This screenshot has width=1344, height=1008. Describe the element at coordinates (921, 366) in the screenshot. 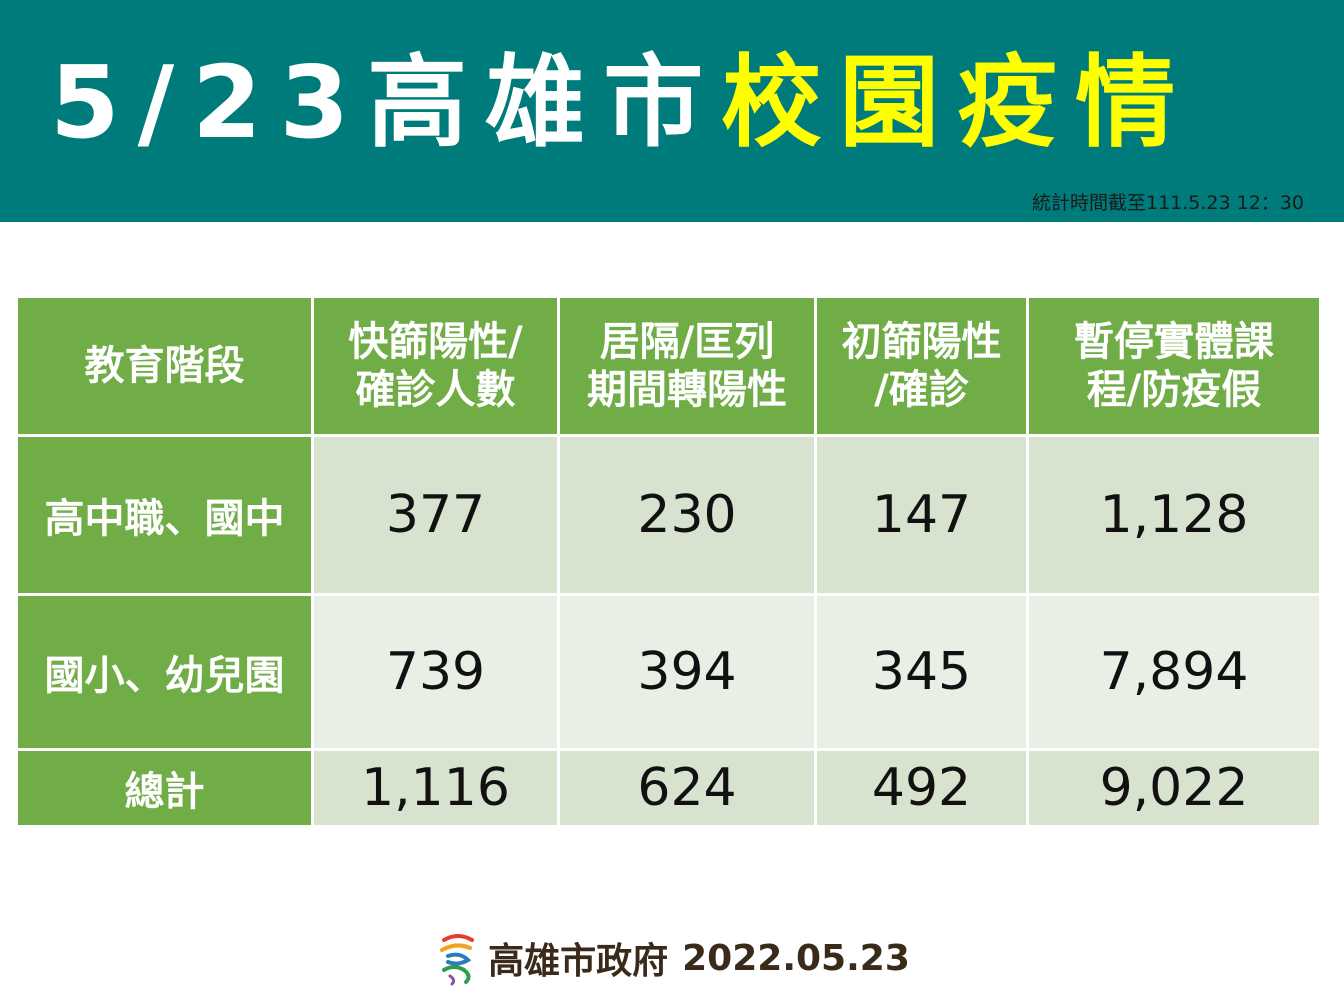

I see `column-header-initial-positive: 初篩陽性/確診` at that location.